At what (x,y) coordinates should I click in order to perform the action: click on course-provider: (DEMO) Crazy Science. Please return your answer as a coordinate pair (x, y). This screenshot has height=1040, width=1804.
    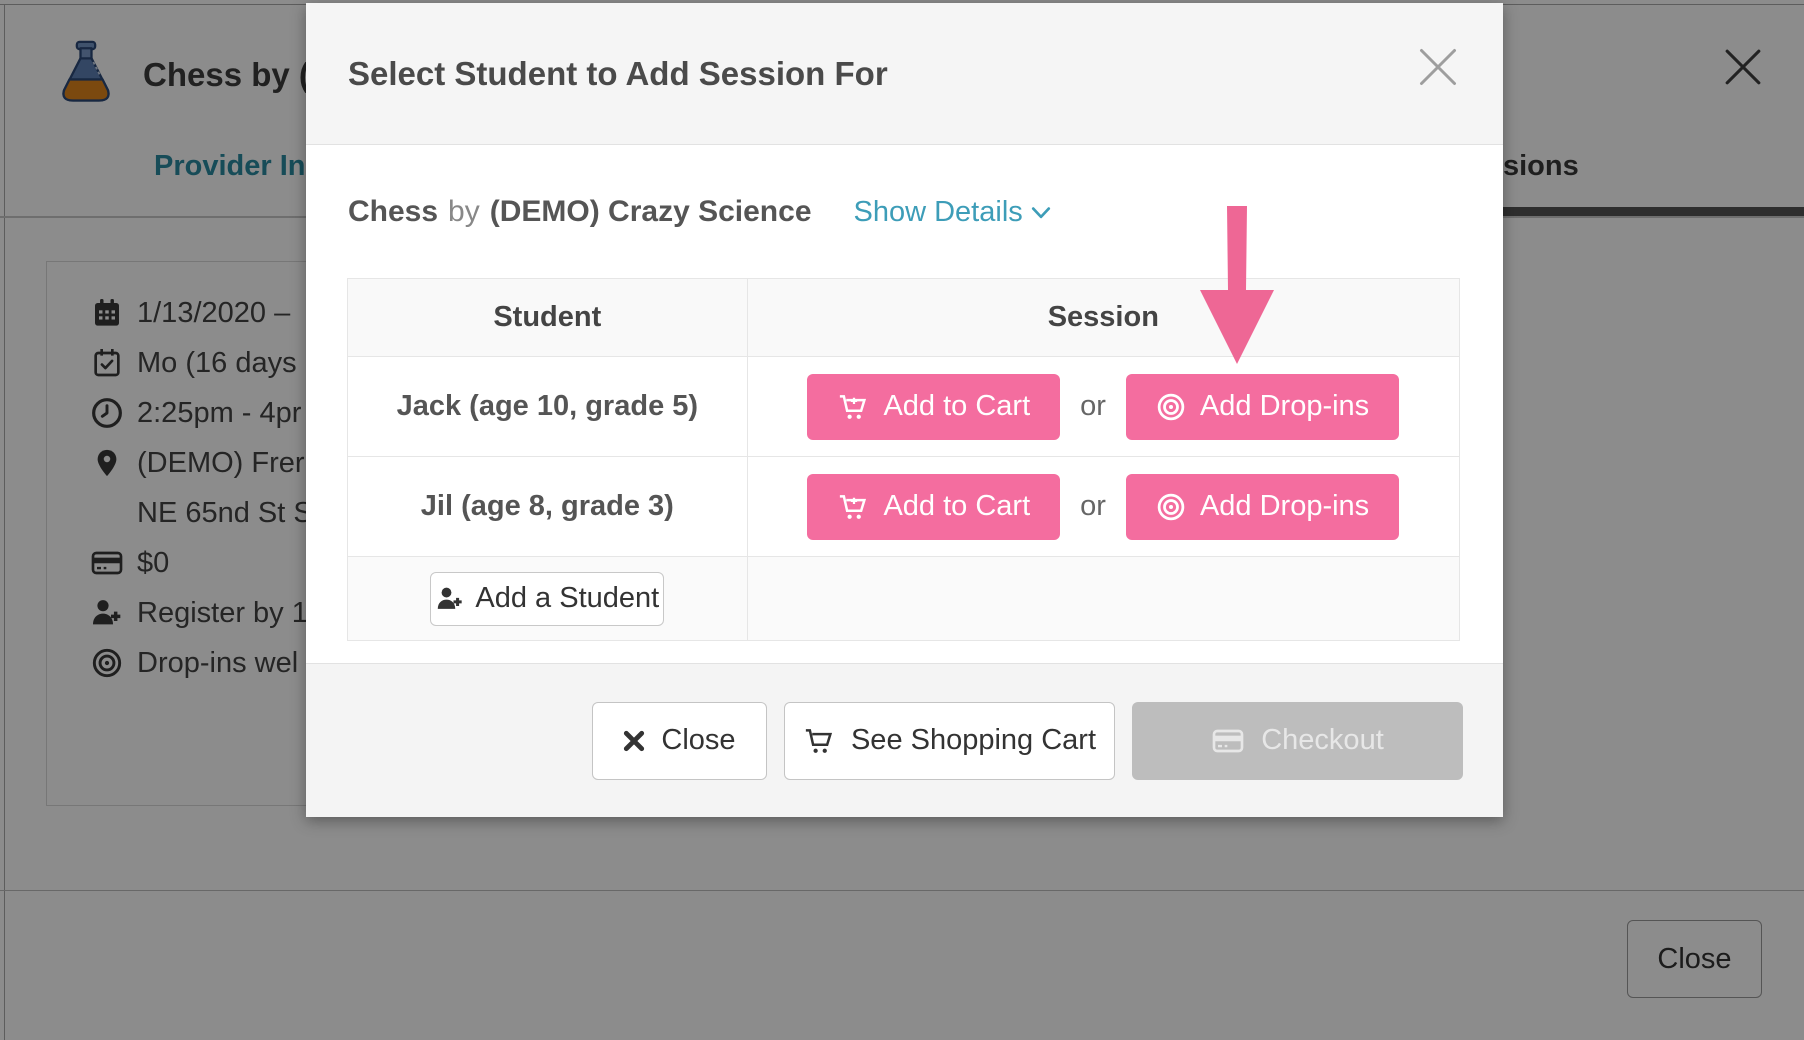
    Looking at the image, I should click on (650, 211).